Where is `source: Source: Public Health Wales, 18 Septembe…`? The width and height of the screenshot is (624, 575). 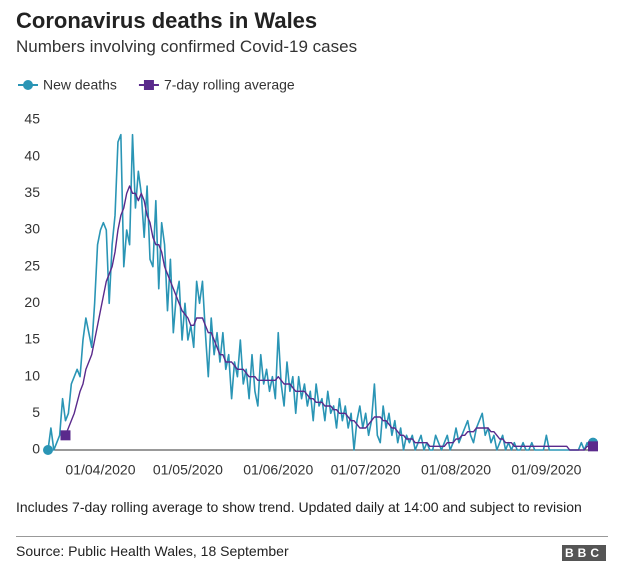 source: Source: Public Health Wales, 18 Septembe… is located at coordinates (152, 551).